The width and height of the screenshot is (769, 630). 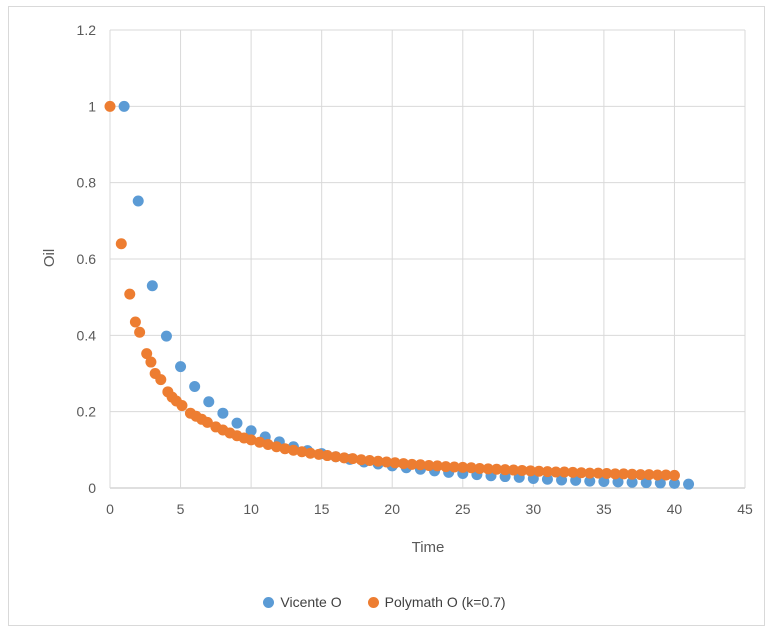 What do you see at coordinates (110, 509) in the screenshot?
I see `x-tick-label: 0` at bounding box center [110, 509].